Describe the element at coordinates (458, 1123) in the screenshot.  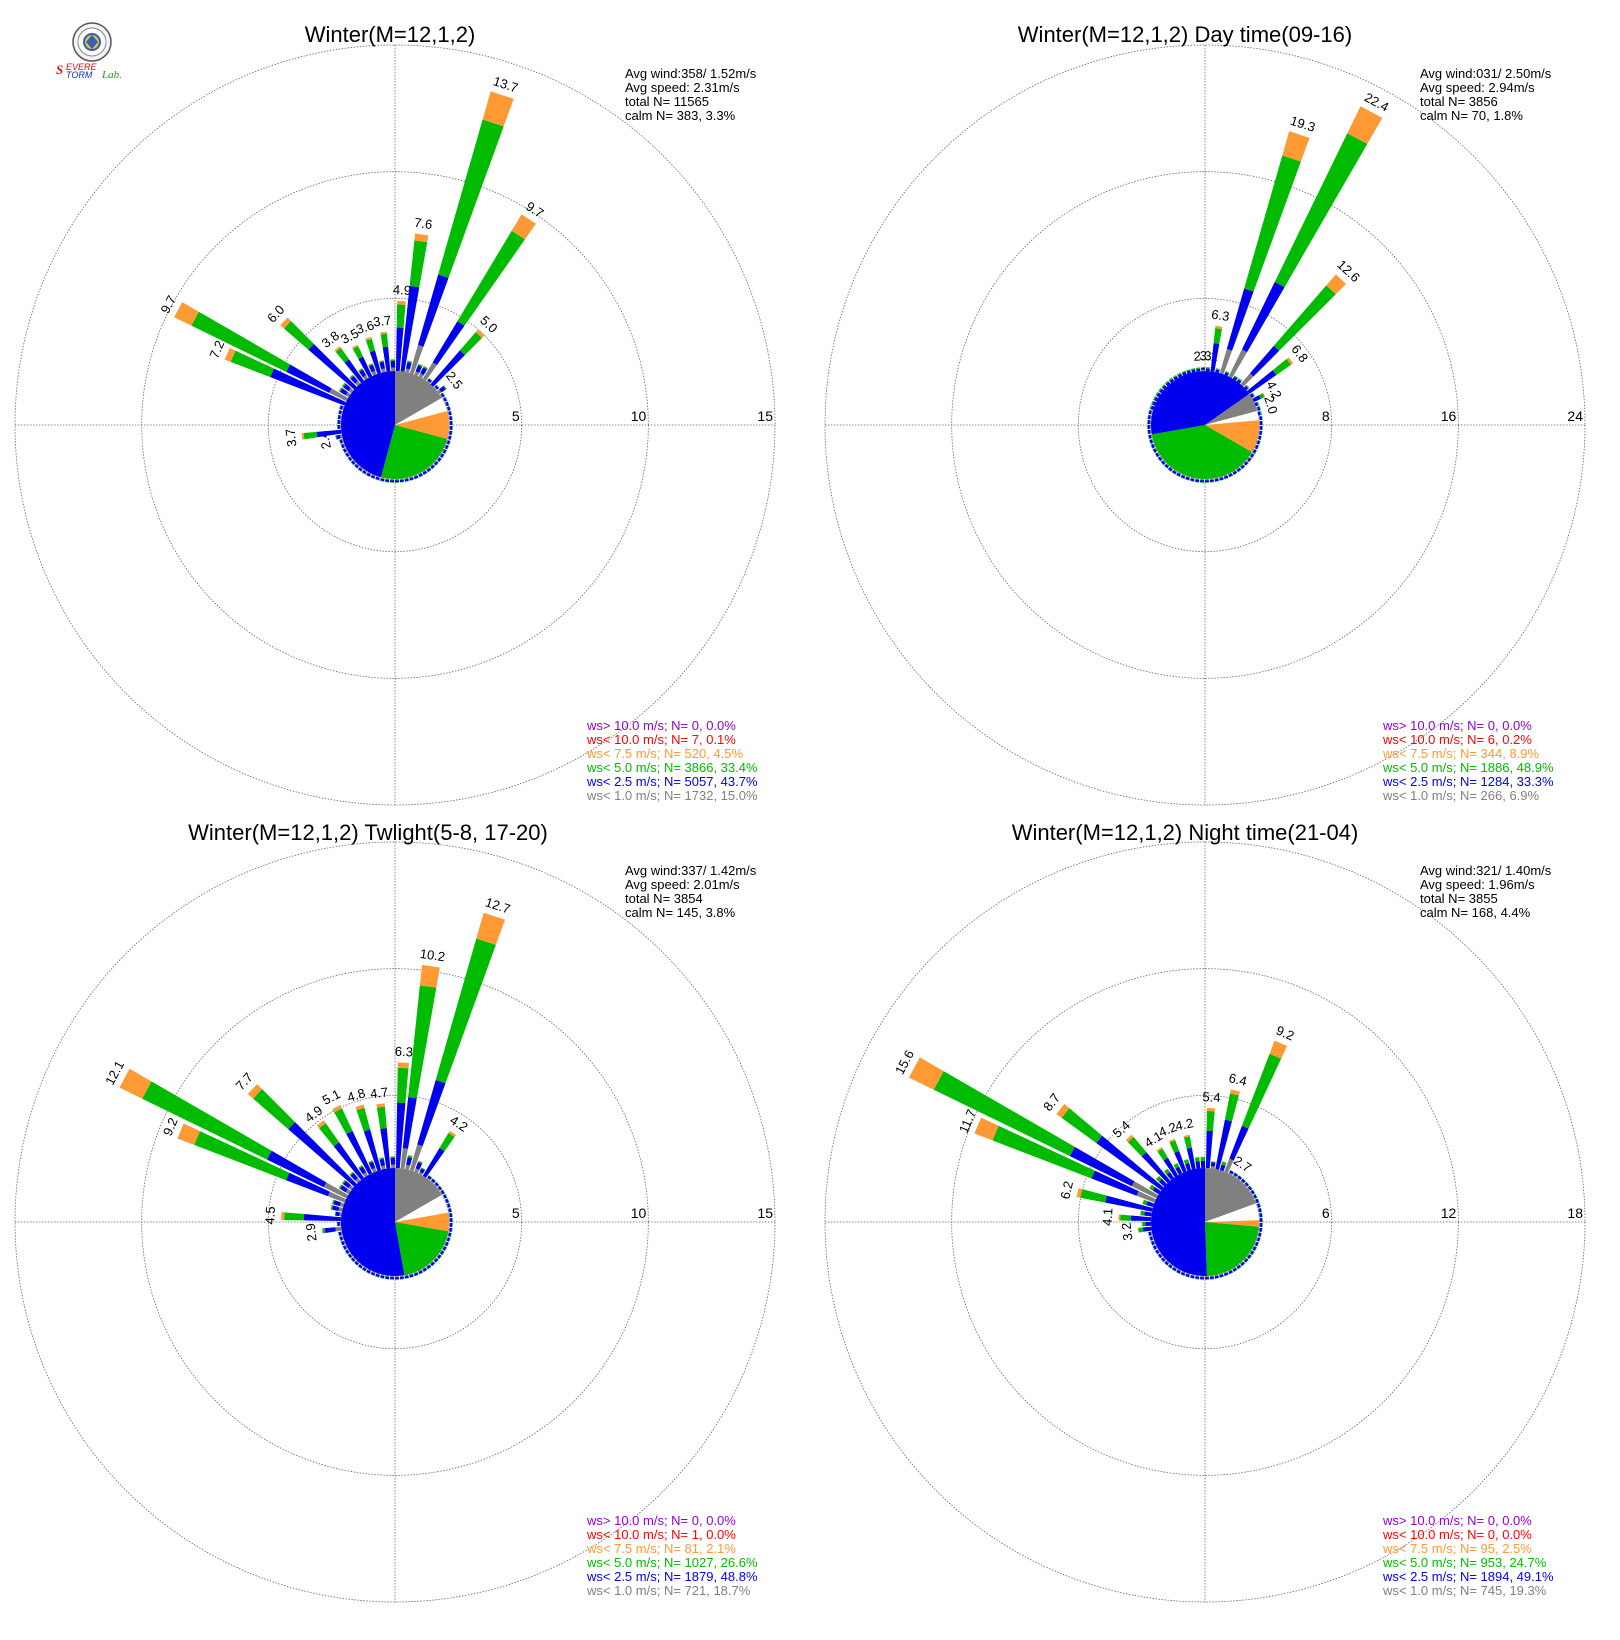
I see `bar-value-label: 4.2` at that location.